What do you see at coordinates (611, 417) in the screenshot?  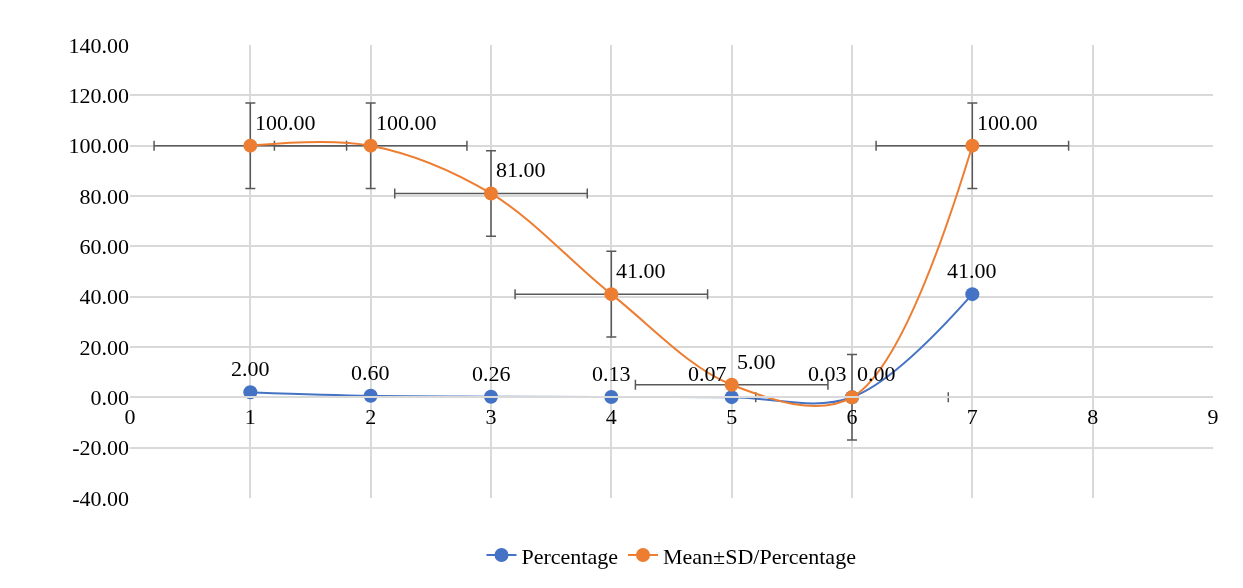 I see `x-tick-label: 4` at bounding box center [611, 417].